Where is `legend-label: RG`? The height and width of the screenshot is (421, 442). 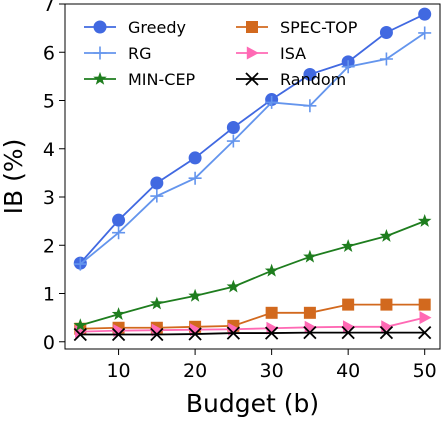 legend-label: RG is located at coordinates (140, 53).